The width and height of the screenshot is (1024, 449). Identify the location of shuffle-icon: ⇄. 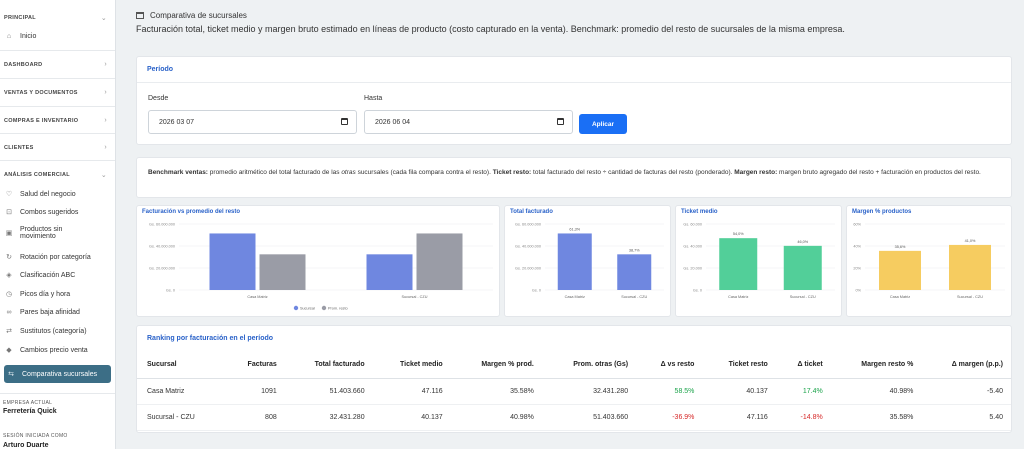
(9, 331).